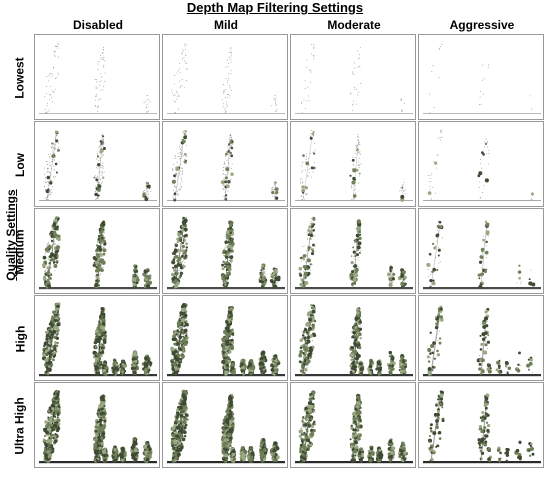 Image resolution: width=550 pixels, height=478 pixels. I want to click on point-cloud-image, so click(482, 165).